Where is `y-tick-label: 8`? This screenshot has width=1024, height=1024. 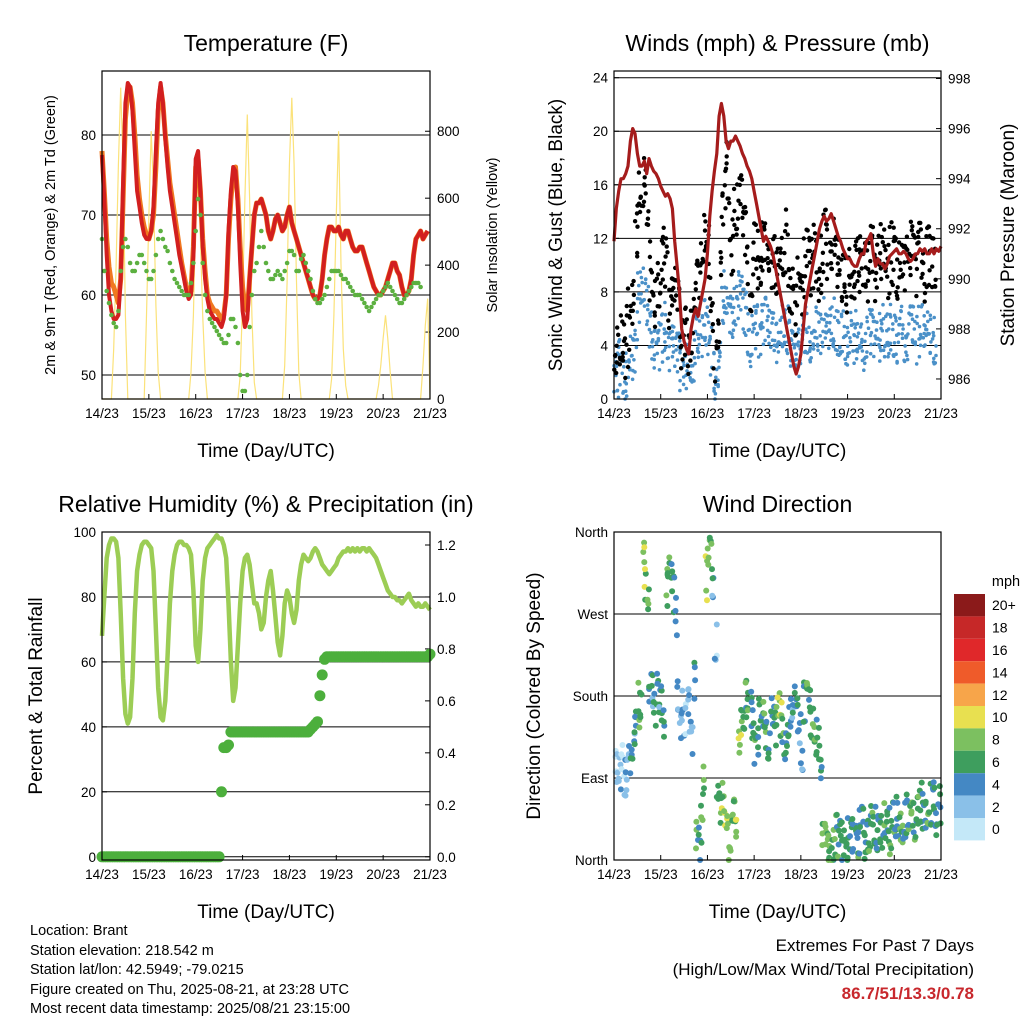
y-tick-label: 8 is located at coordinates (604, 292).